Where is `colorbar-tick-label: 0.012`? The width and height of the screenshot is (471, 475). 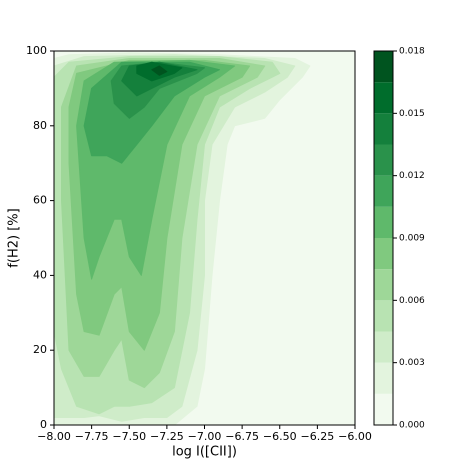 colorbar-tick-label: 0.012 is located at coordinates (412, 176).